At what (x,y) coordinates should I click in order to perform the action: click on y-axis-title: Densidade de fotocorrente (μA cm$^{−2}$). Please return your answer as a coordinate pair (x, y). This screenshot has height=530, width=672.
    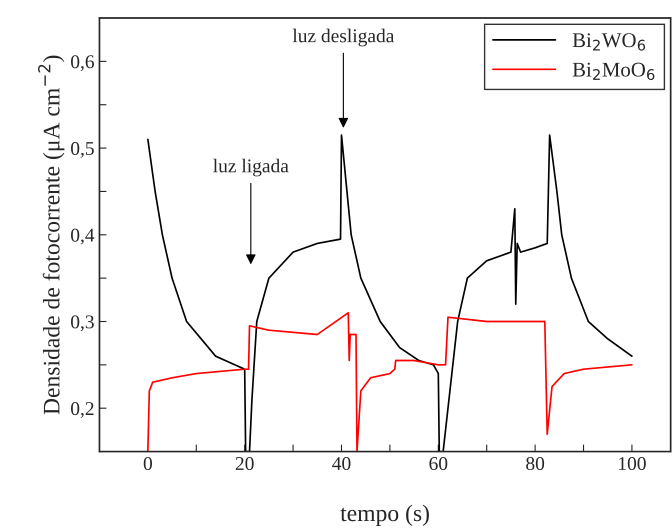
    Looking at the image, I should click on (51, 235).